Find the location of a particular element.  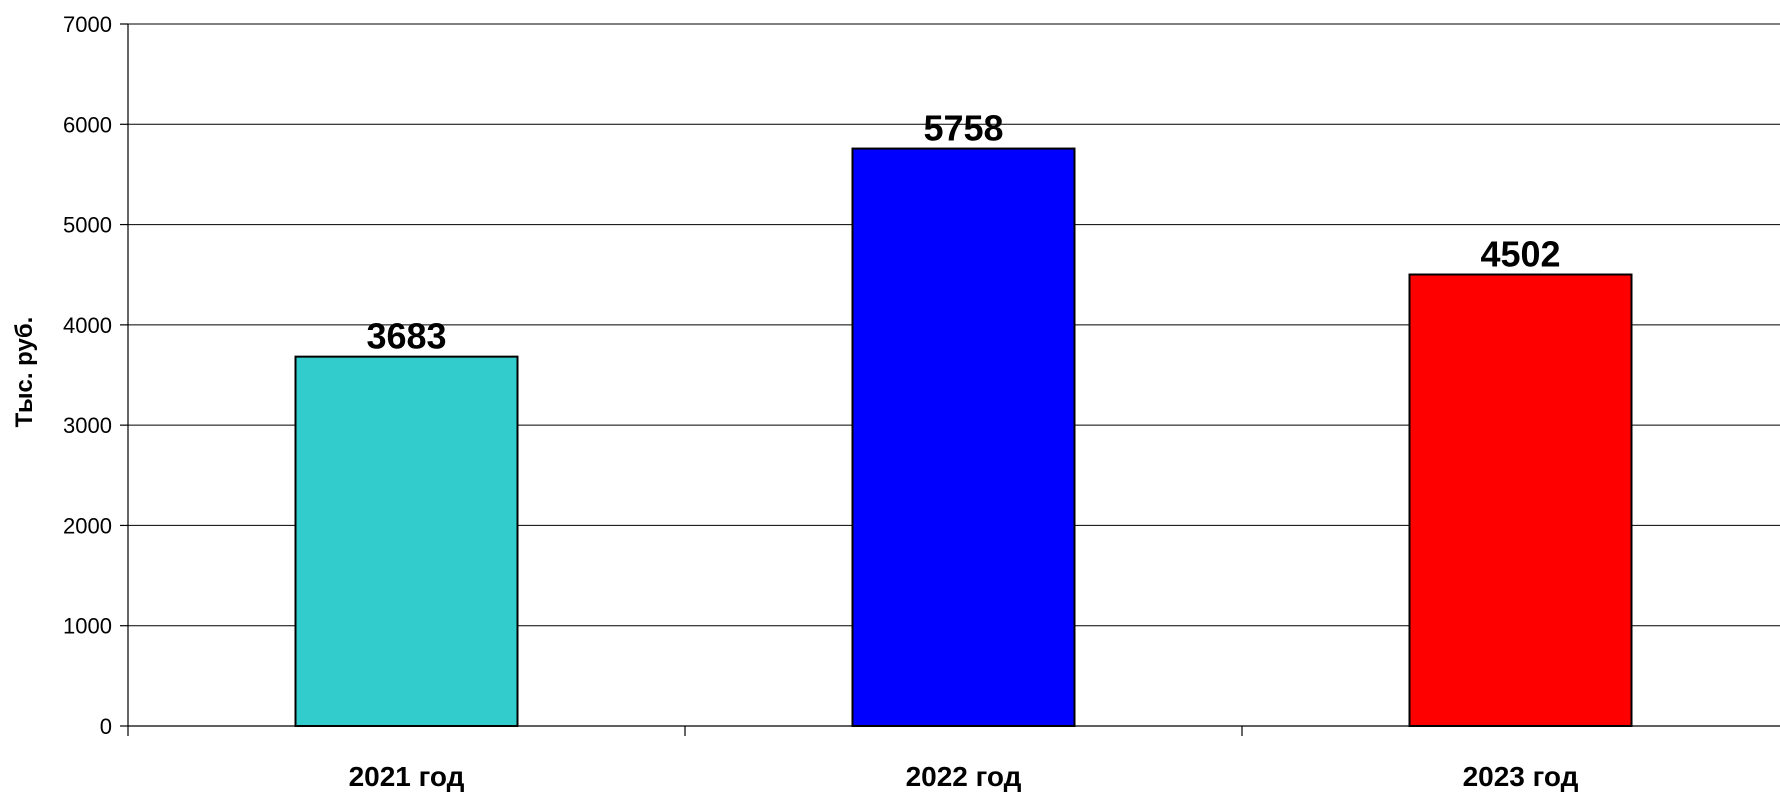

y-tick-label: 0 is located at coordinates (106, 726).